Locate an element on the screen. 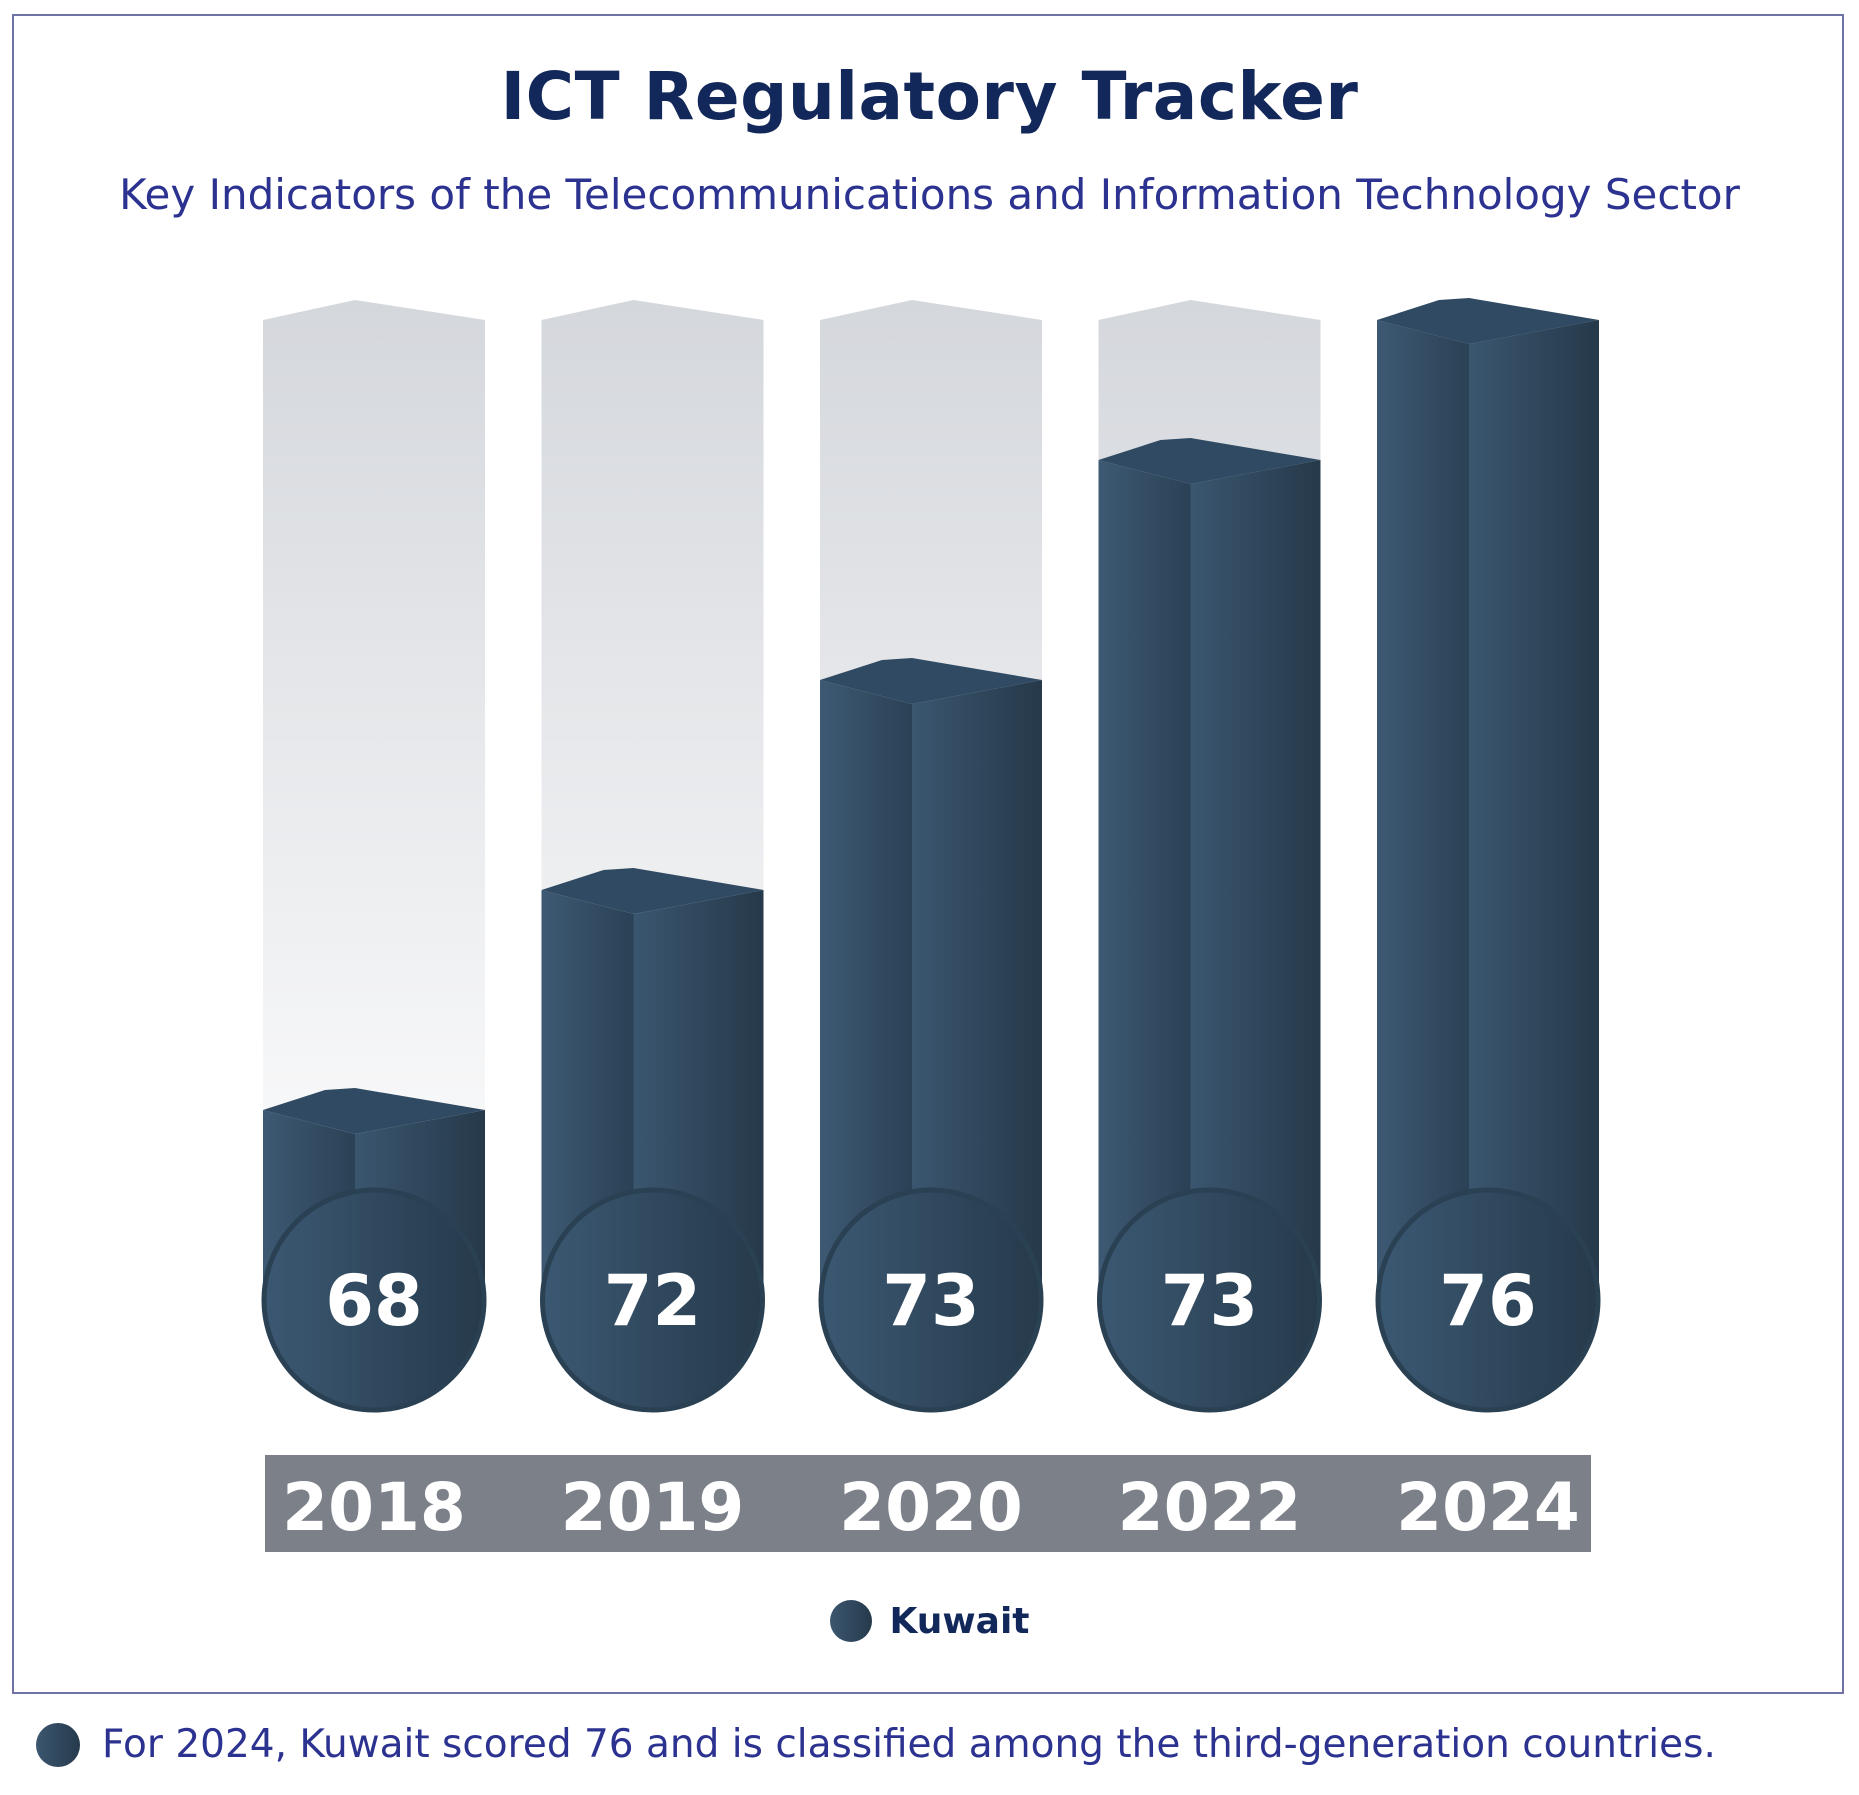 The height and width of the screenshot is (1795, 1859). value-circle-2020 is located at coordinates (931, 1300).